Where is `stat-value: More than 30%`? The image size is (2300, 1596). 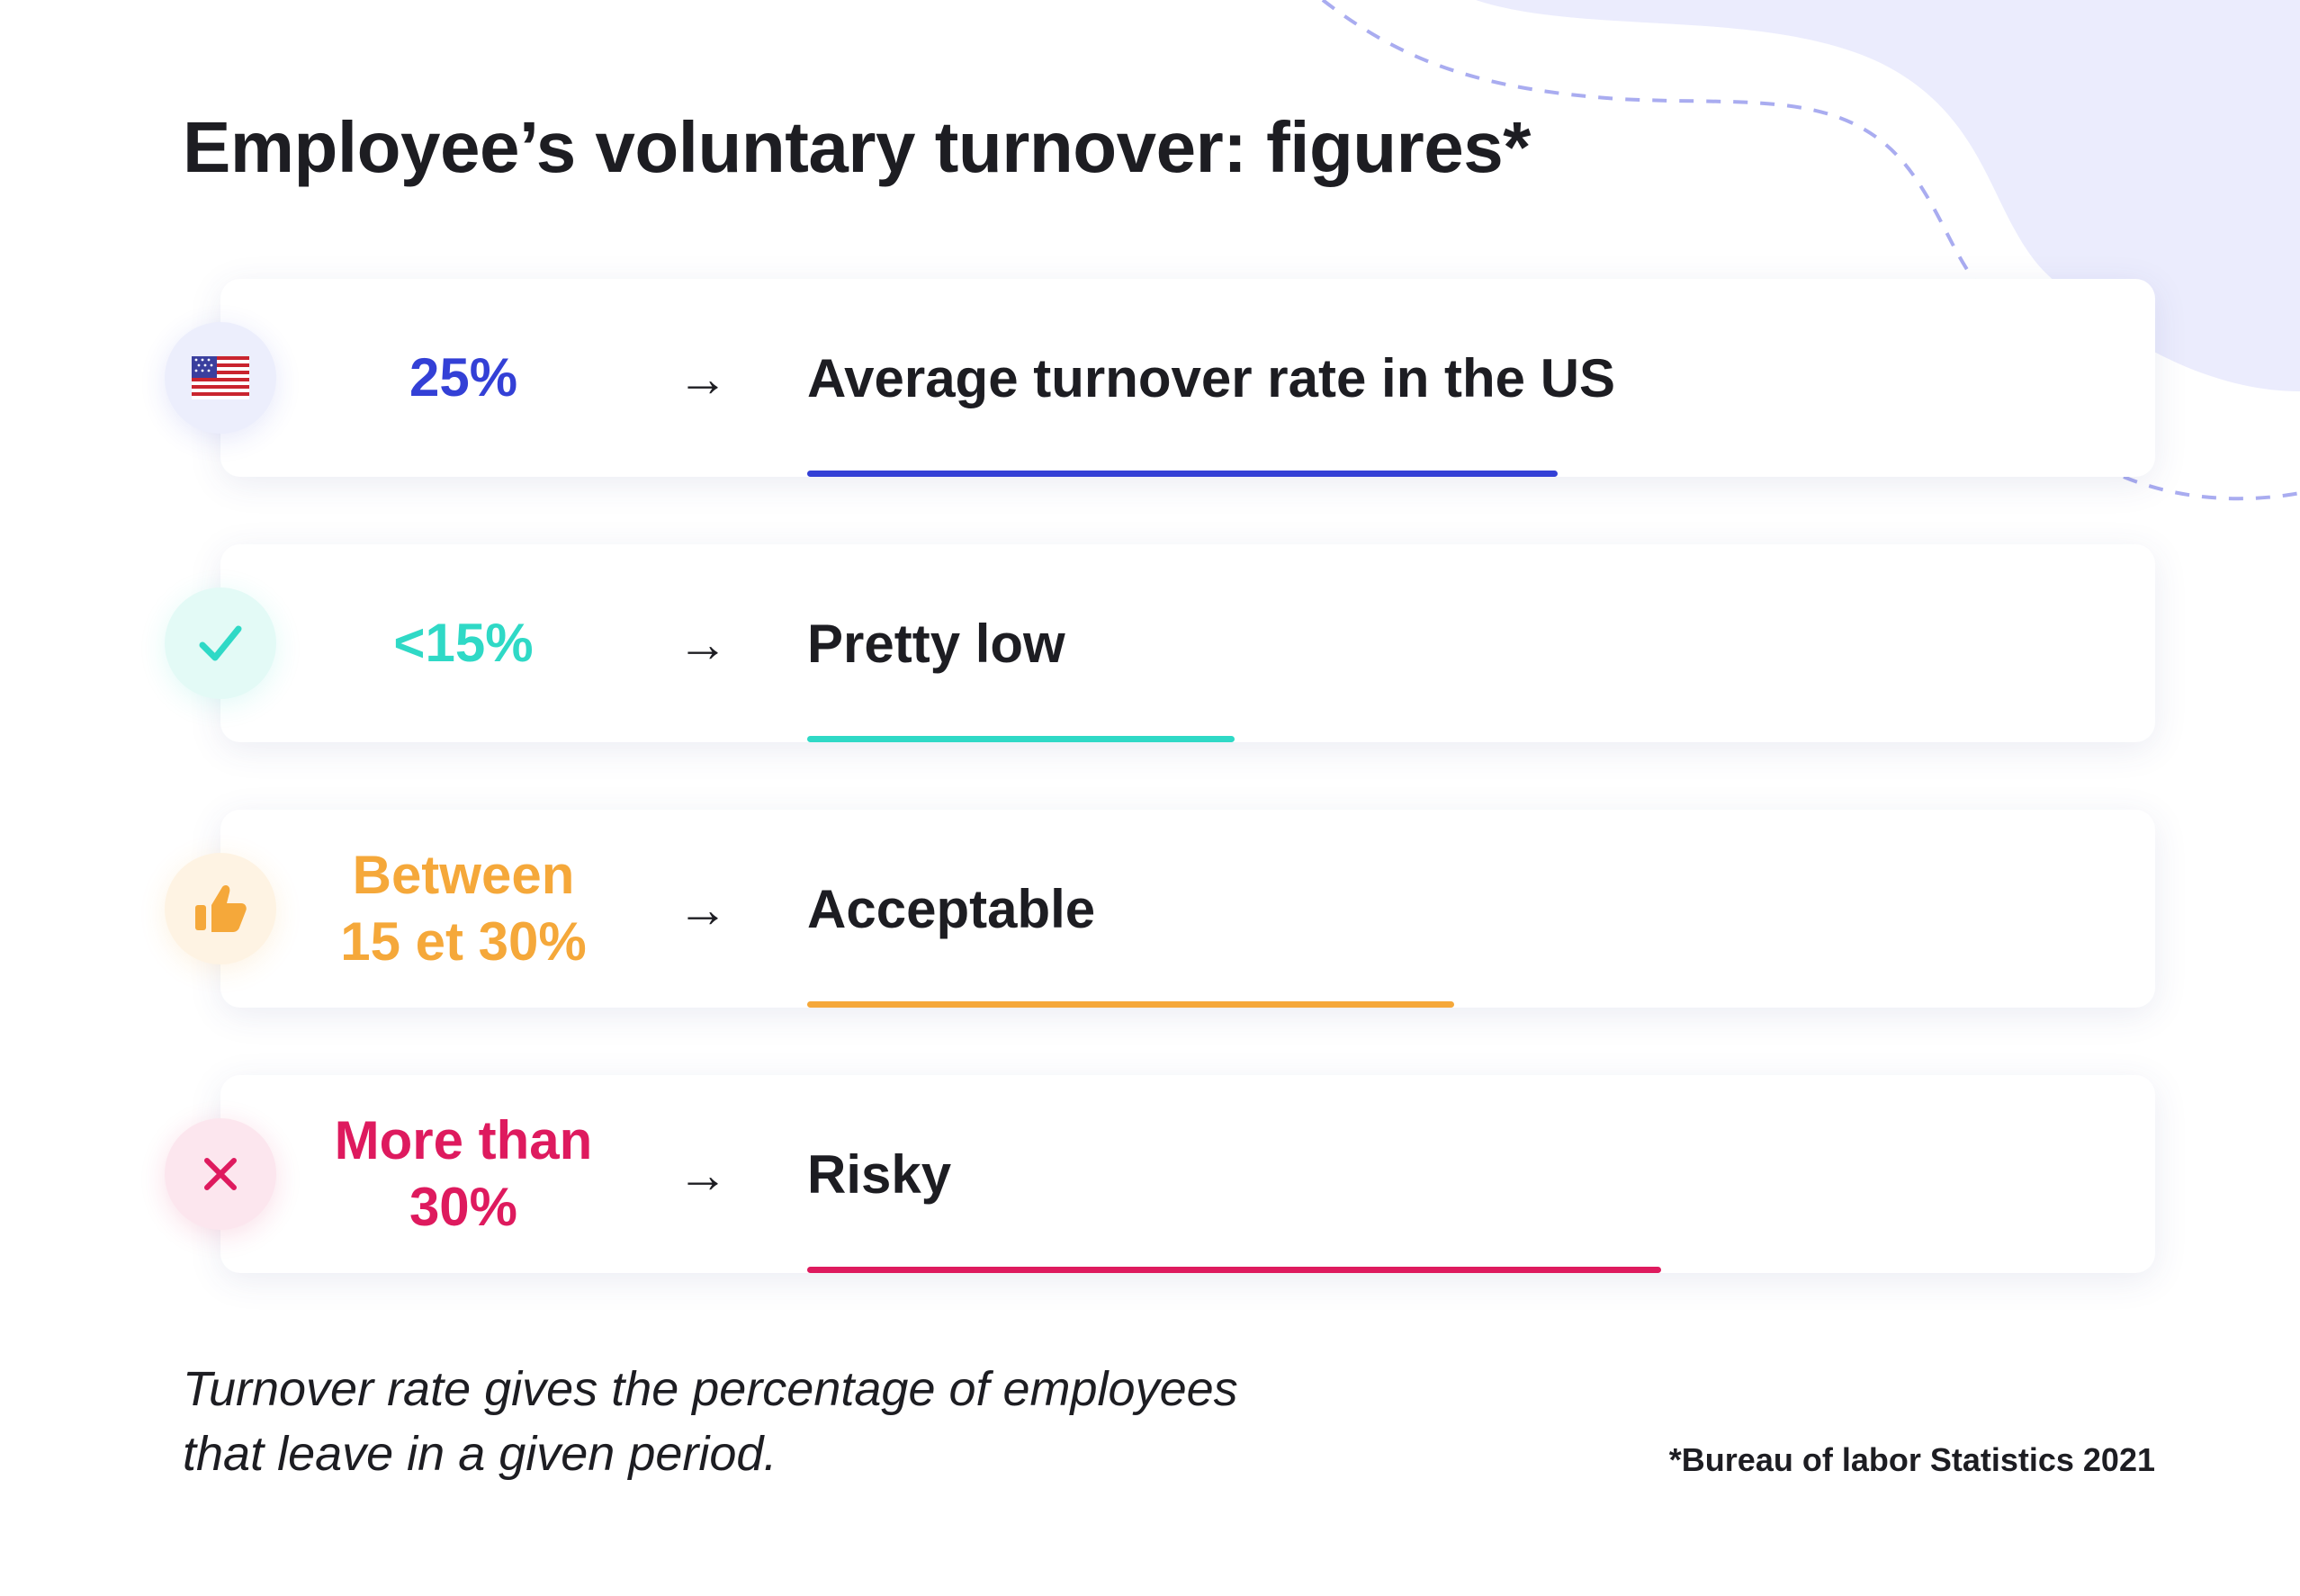
stat-value: More than 30% is located at coordinates (463, 1173).